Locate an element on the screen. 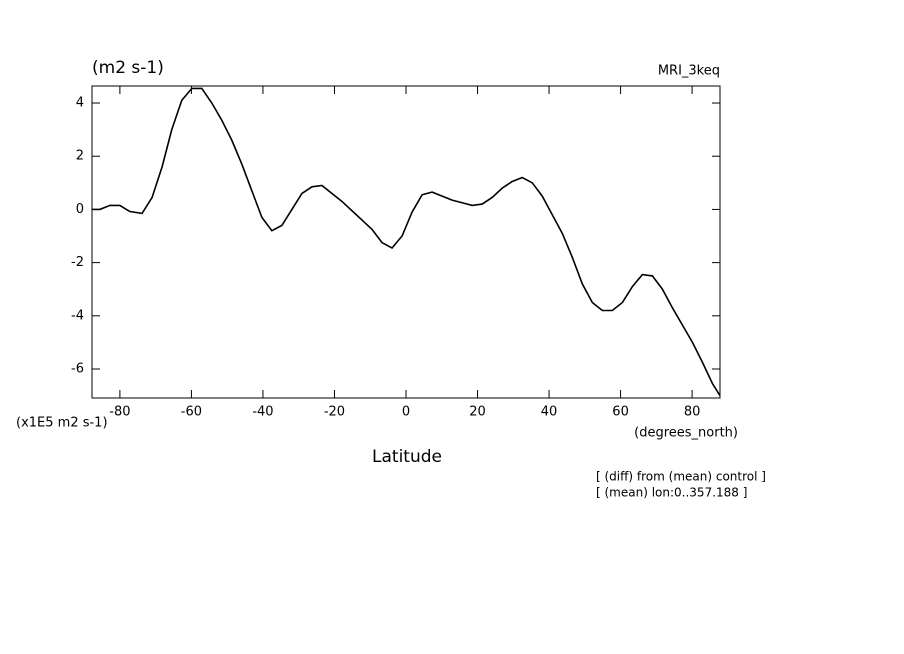  units-label: (m2 s-1) is located at coordinates (128, 68).